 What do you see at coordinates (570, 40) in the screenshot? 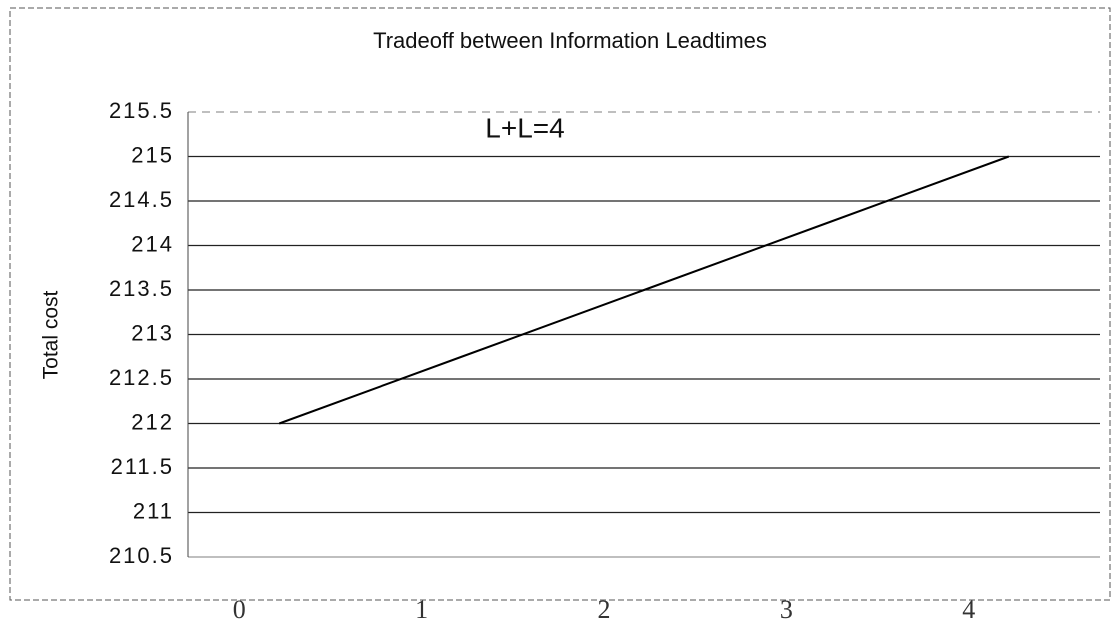
I see `chart-title: Tradeoff between Information Leadtimes` at bounding box center [570, 40].